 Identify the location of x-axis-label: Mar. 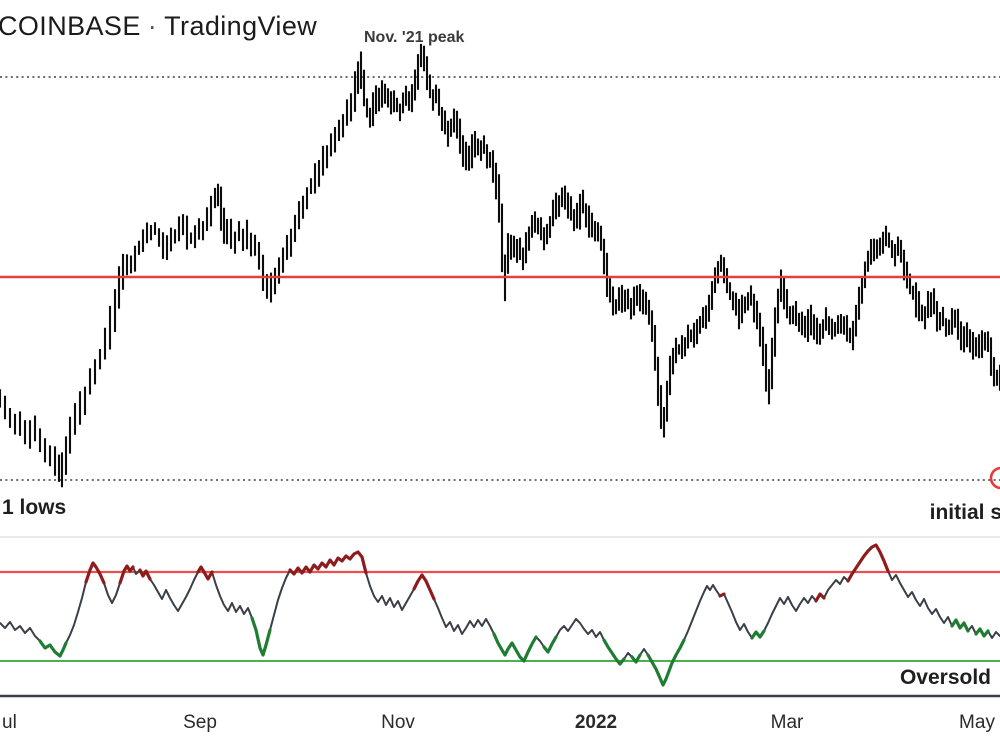
(787, 722).